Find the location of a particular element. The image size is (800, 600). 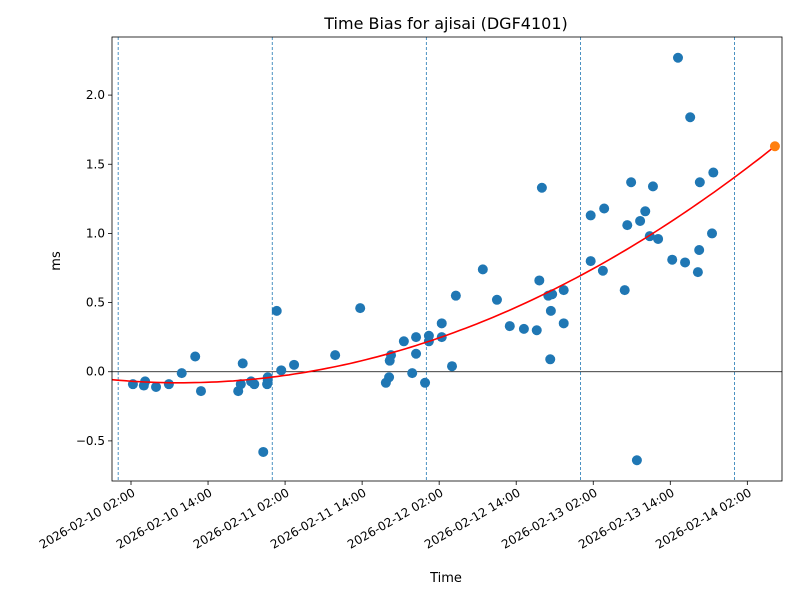

y-tick-label: −0.5 is located at coordinates (90, 441).